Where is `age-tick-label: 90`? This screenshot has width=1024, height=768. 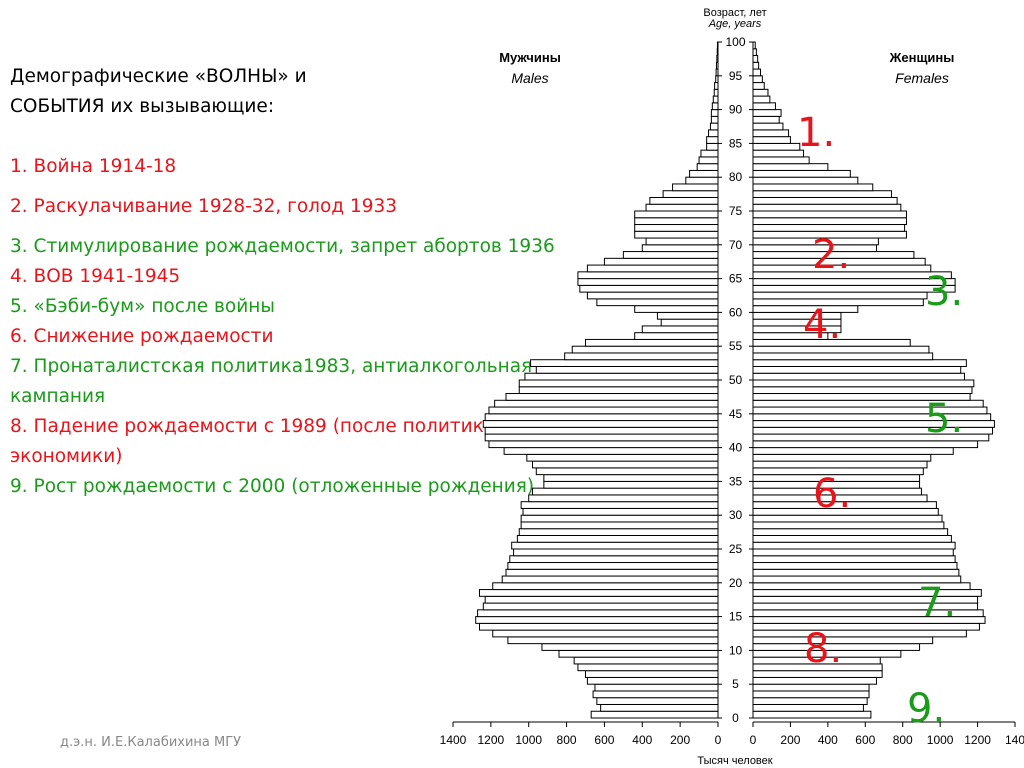 age-tick-label: 90 is located at coordinates (736, 110).